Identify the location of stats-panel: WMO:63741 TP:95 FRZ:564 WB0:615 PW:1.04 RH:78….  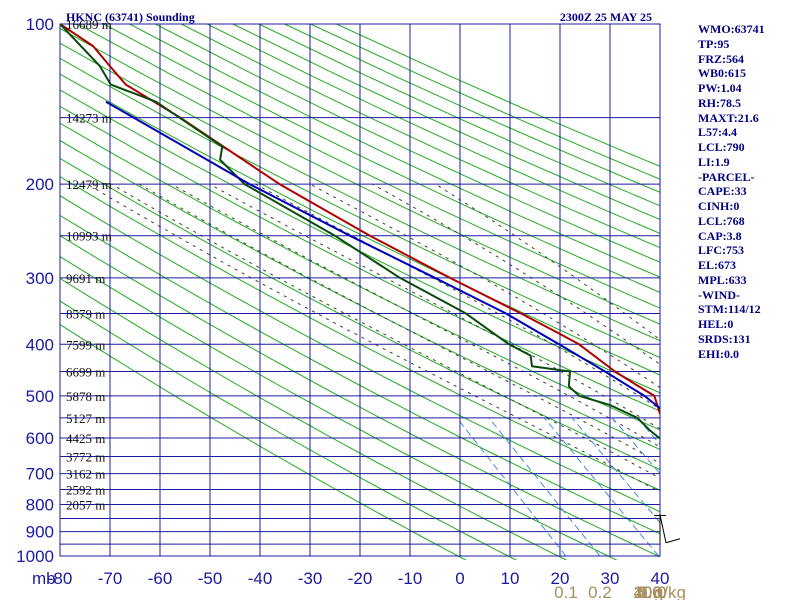
(748, 191).